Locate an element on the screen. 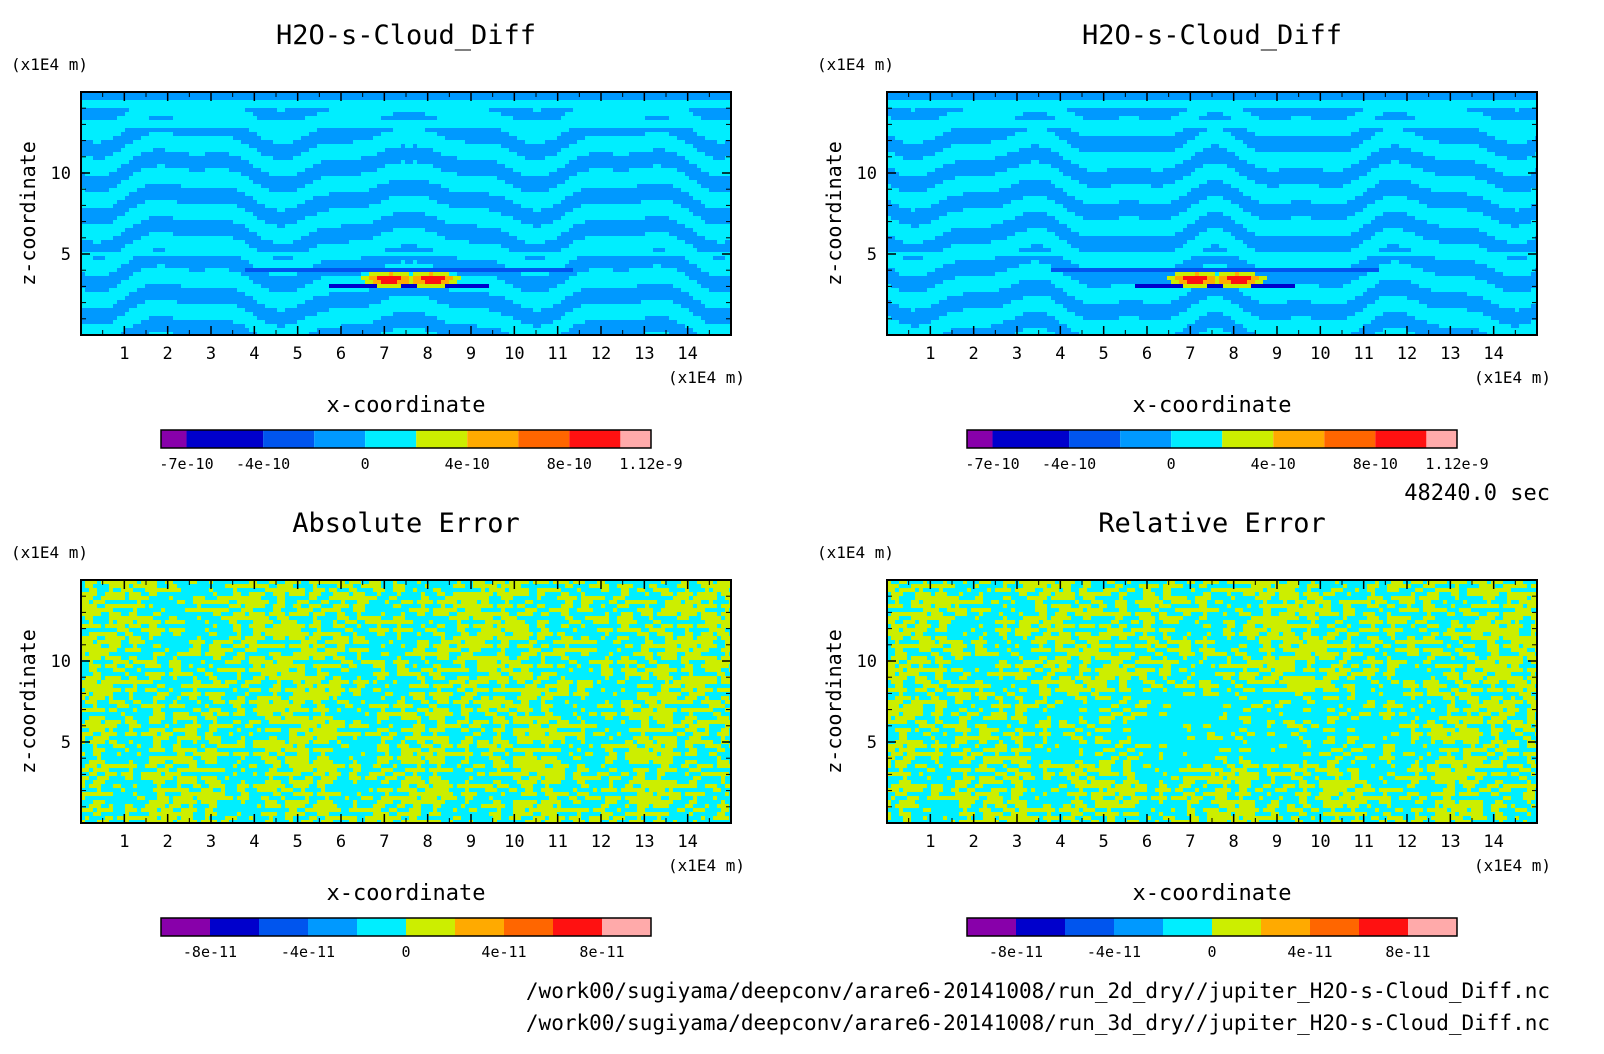 The height and width of the screenshot is (1054, 1604). x-tick-label: 14 is located at coordinates (687, 354).